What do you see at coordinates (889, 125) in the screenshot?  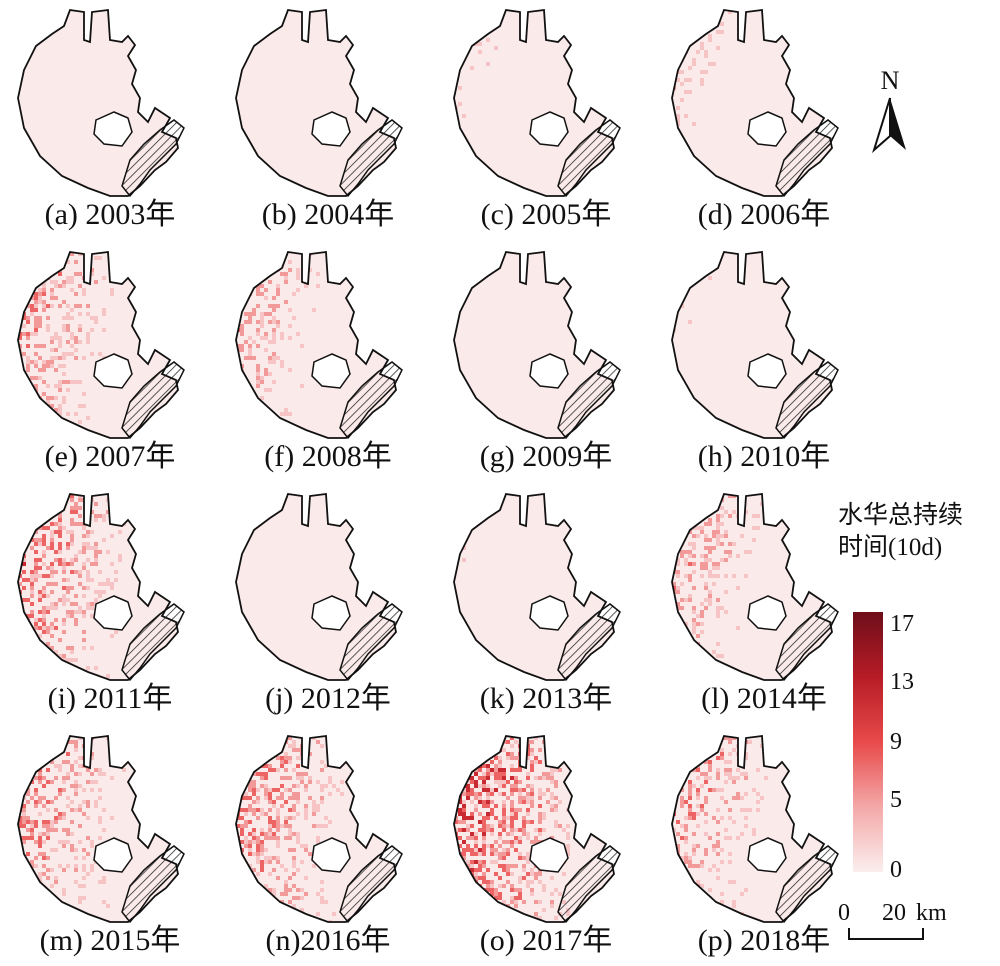 I see `north-arrow-icon` at bounding box center [889, 125].